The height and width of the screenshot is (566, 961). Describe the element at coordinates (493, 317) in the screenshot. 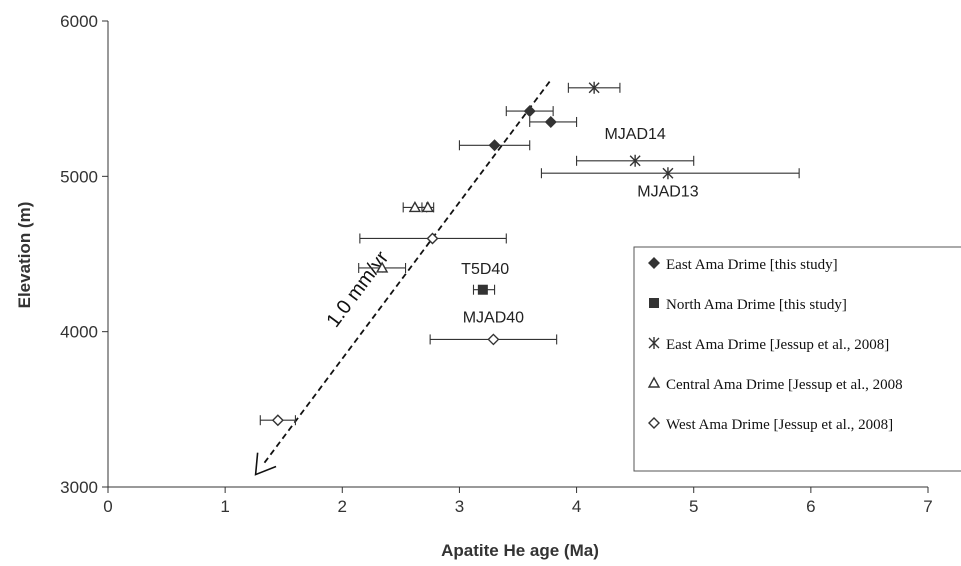

I see `point-annotation: MJAD40` at that location.